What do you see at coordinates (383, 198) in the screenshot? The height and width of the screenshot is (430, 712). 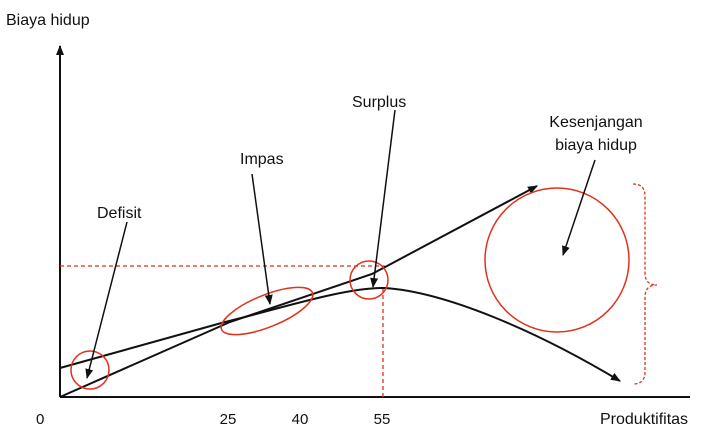 I see `surplus-arrow` at bounding box center [383, 198].